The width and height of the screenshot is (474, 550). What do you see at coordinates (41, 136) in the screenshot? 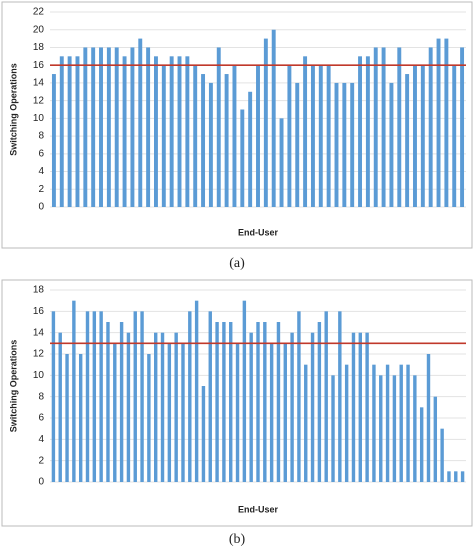
I see `y-tick-label: 8` at bounding box center [41, 136].